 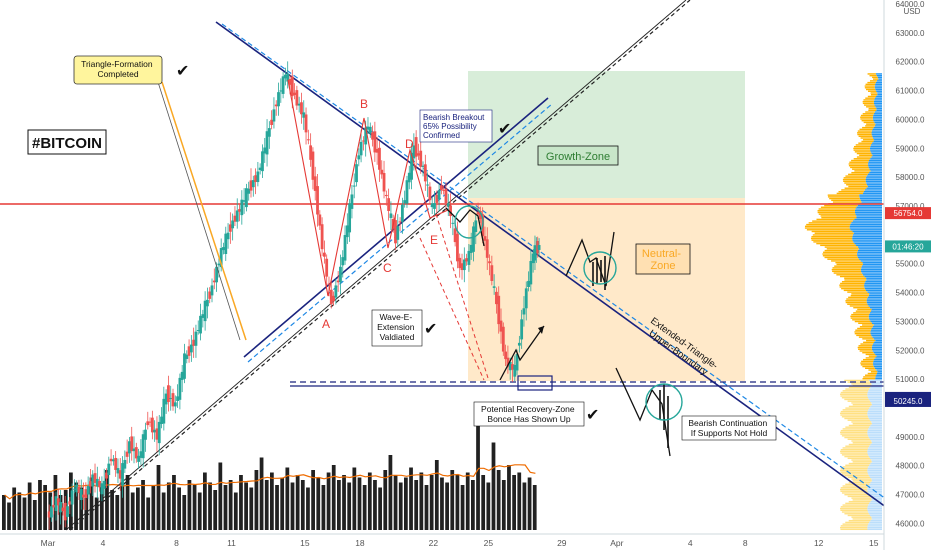 I want to click on price-tick-label: 47000.0, so click(x=910, y=495).